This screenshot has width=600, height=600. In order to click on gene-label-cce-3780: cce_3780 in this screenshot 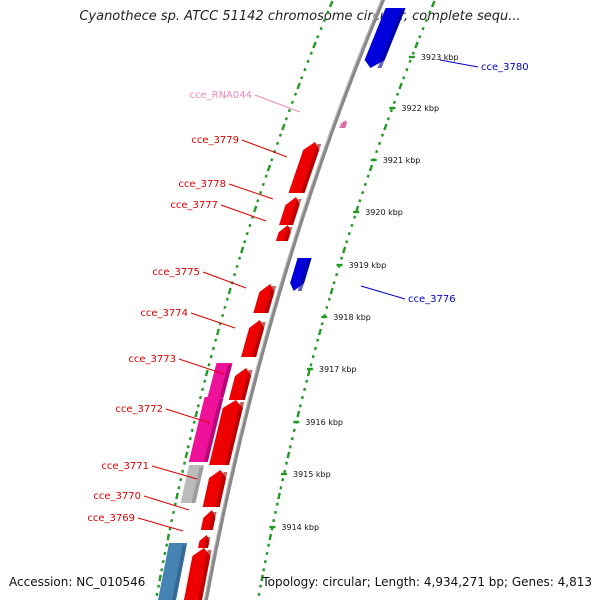, I will do `click(505, 67)`.